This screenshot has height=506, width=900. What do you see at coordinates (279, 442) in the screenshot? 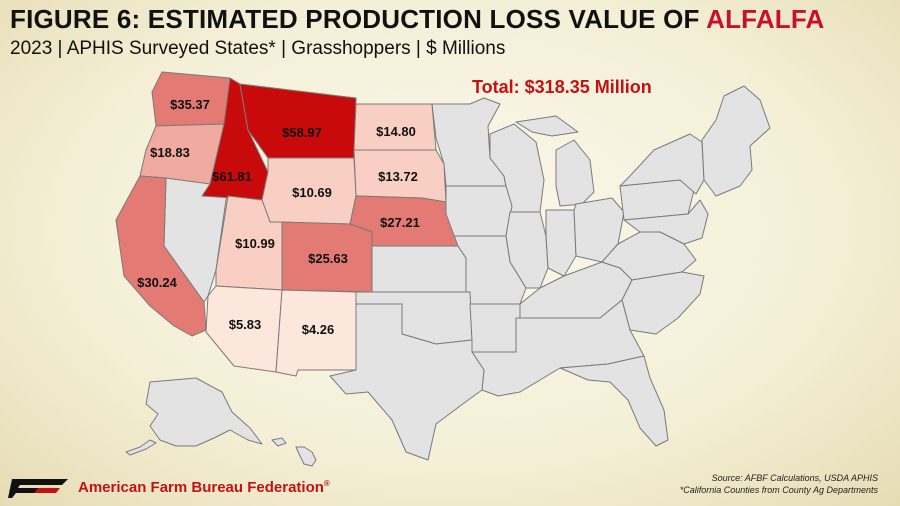
I see `state-hawaii-islet` at bounding box center [279, 442].